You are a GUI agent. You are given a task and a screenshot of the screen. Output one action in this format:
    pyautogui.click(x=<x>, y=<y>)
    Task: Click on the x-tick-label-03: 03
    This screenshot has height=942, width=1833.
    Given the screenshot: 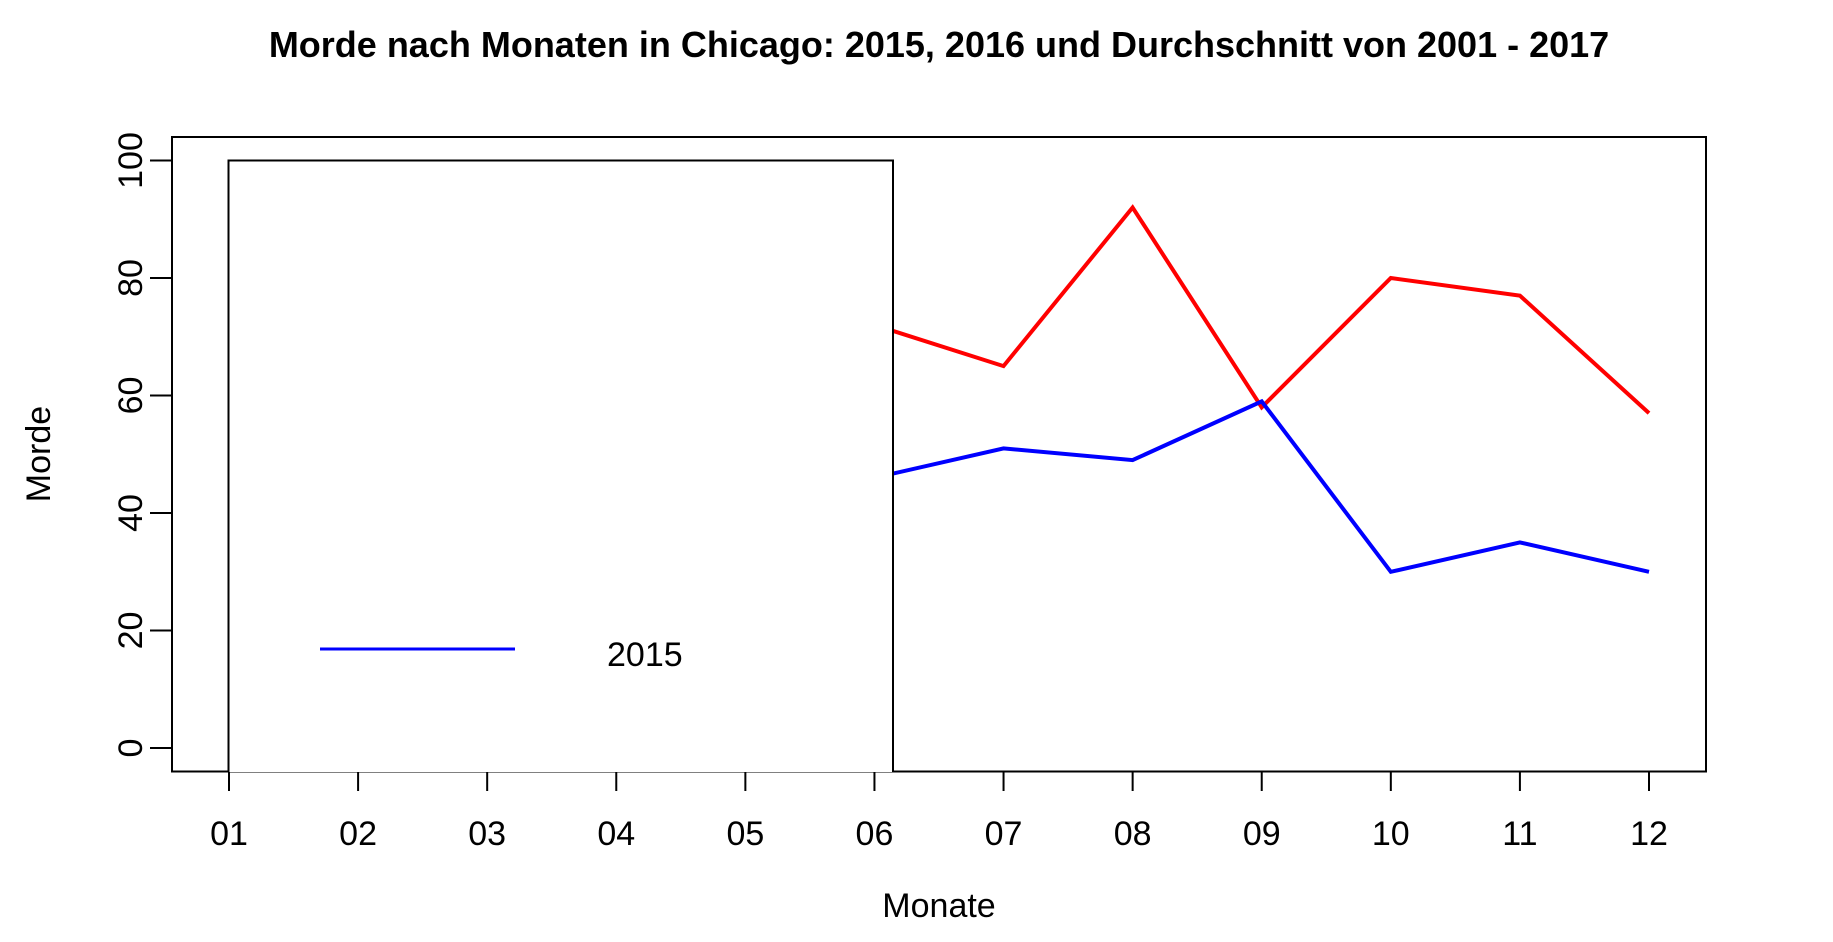 What is the action you would take?
    pyautogui.click(x=487, y=834)
    